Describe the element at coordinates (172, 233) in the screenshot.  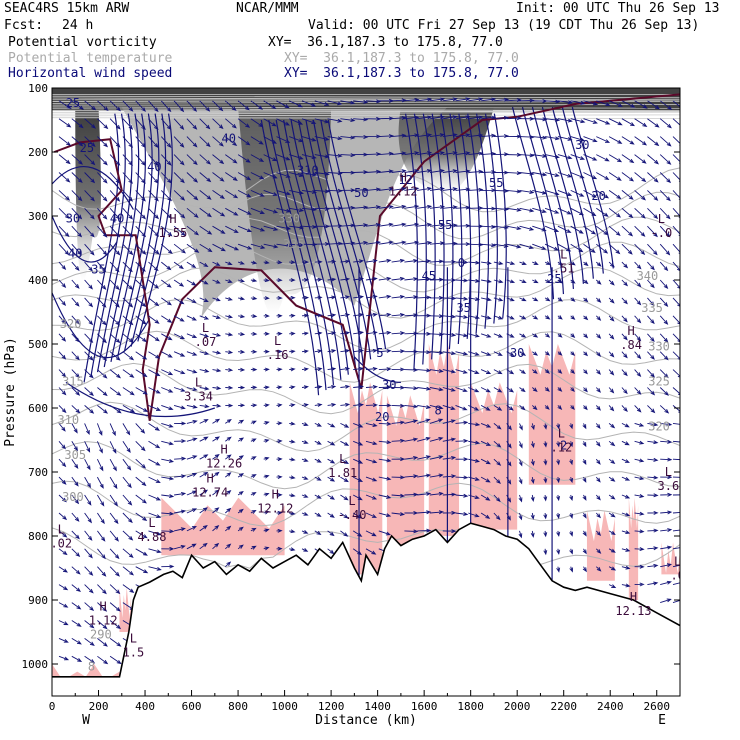
I see `extremum-value-1: 1.55` at that location.